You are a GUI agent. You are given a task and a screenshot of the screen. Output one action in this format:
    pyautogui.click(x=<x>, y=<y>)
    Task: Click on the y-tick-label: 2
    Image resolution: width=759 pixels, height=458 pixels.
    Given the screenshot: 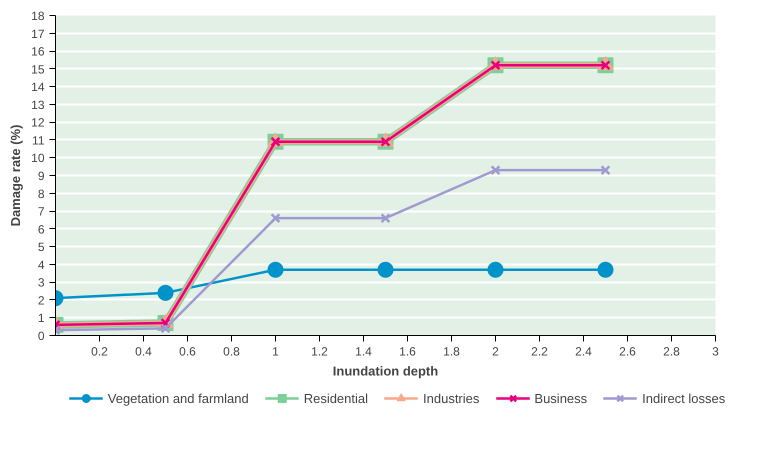 What is the action you would take?
    pyautogui.click(x=41, y=300)
    